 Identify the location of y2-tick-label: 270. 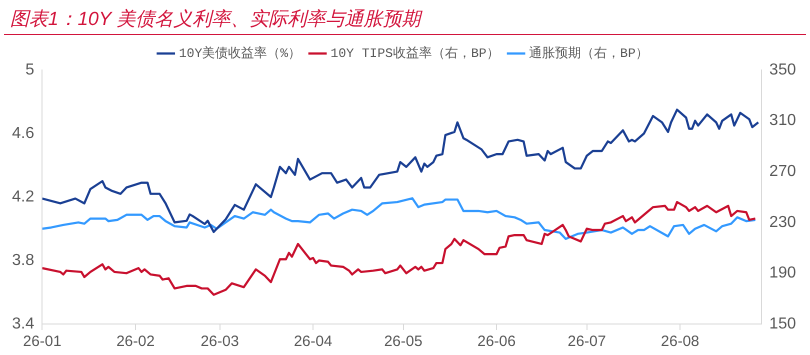
(782, 171).